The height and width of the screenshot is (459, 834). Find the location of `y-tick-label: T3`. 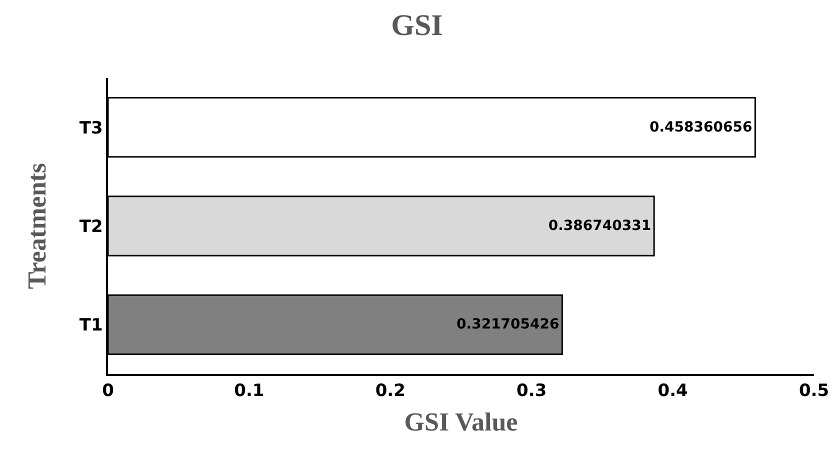

y-tick-label: T3 is located at coordinates (91, 128).